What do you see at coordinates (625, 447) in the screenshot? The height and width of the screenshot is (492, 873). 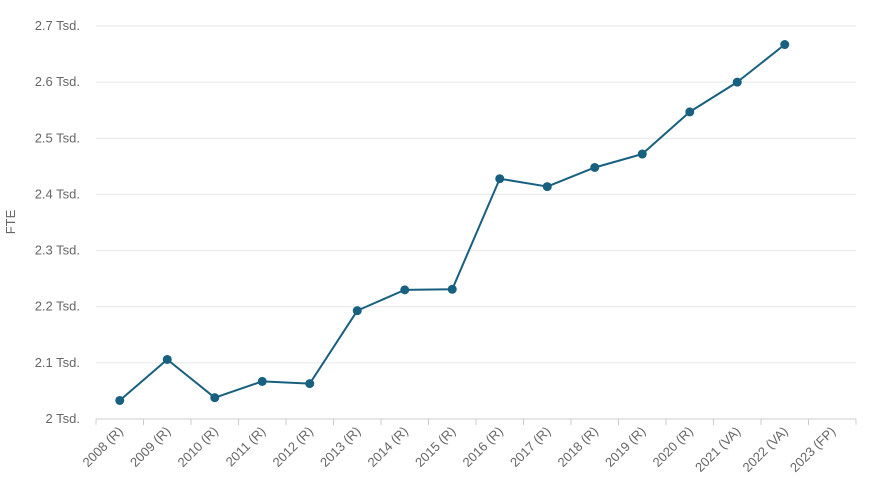 I see `x-tick-label: 2019 (R)` at bounding box center [625, 447].